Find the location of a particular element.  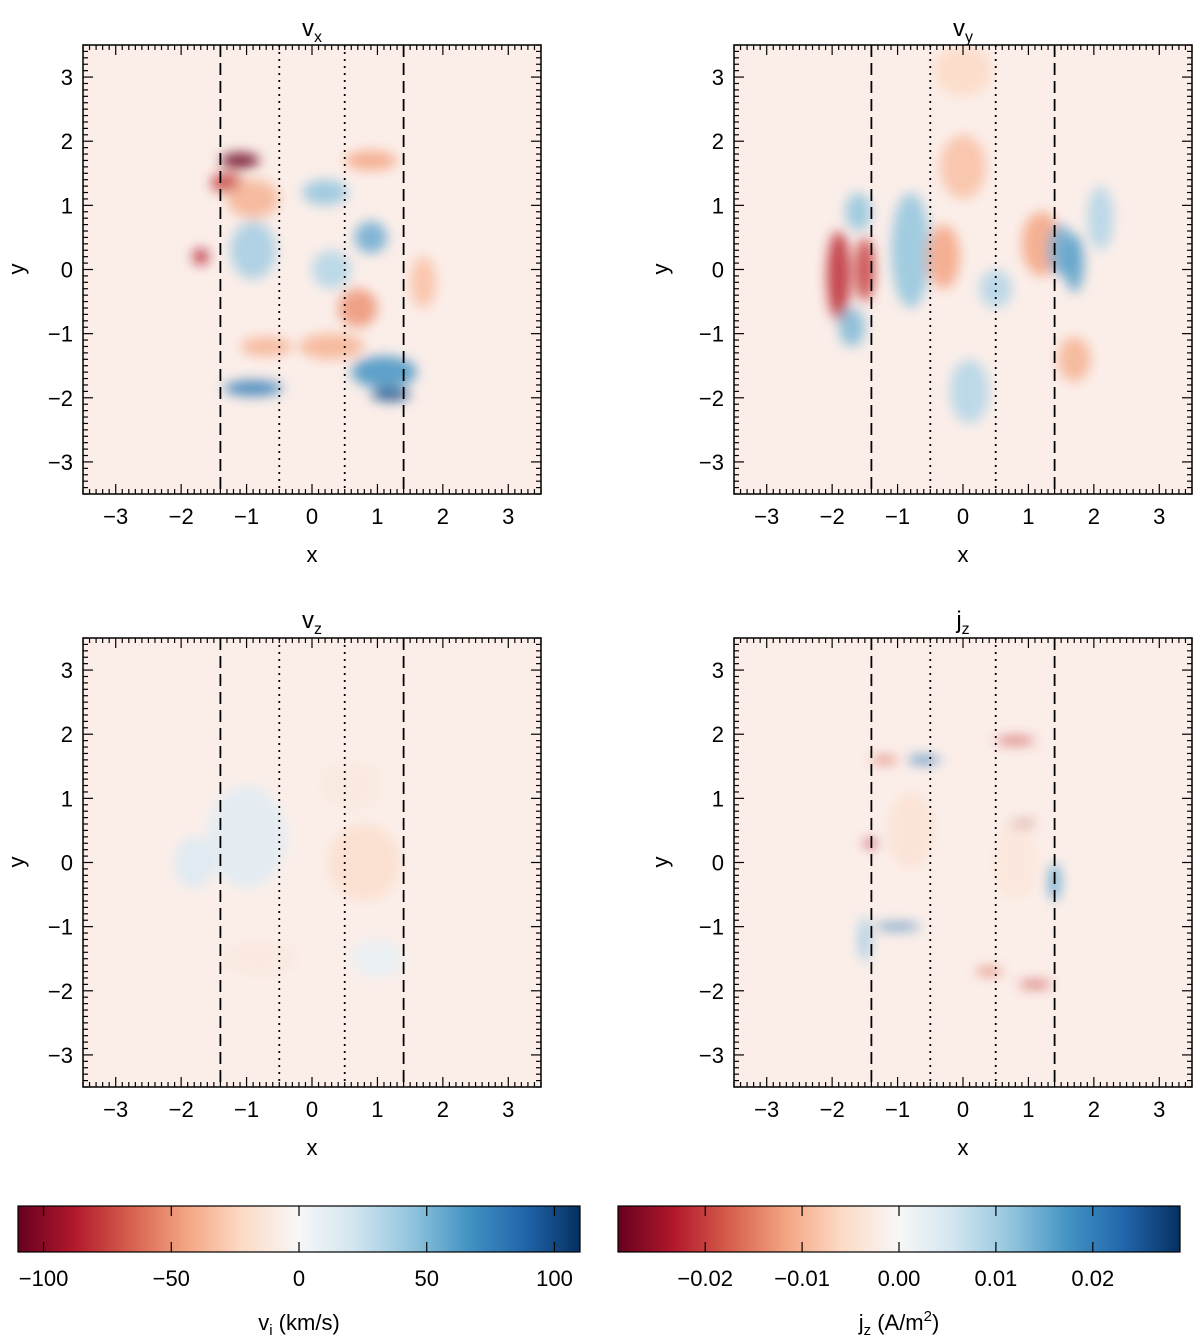

panel-vz-heatmap is located at coordinates (312, 862).